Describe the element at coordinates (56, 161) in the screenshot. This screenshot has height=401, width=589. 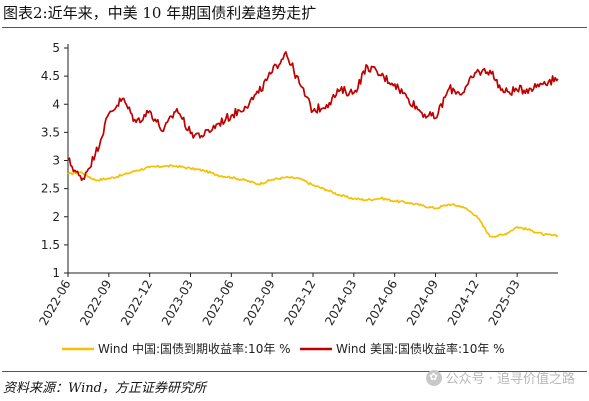
I see `y-tick-label: 3` at that location.